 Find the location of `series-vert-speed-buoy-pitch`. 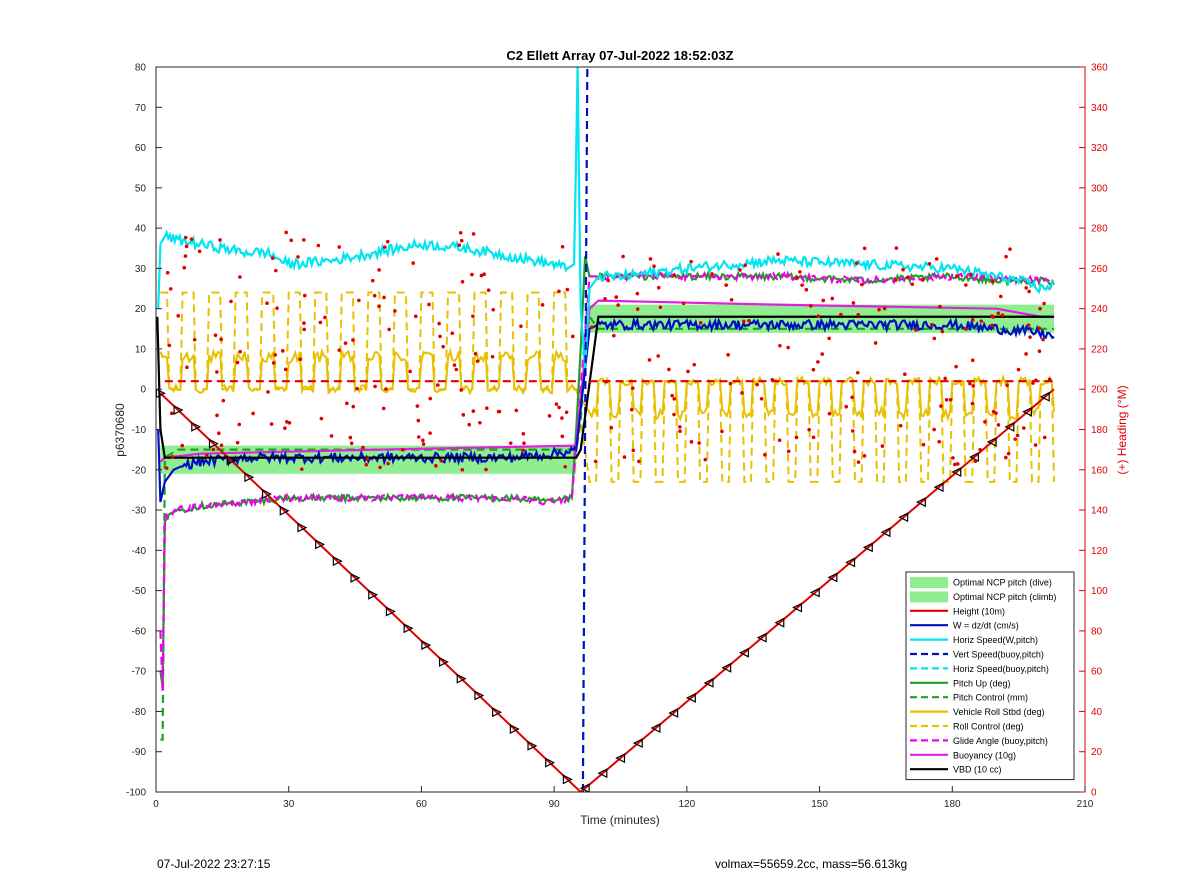

series-vert-speed-buoy-pitch is located at coordinates (585, 429).